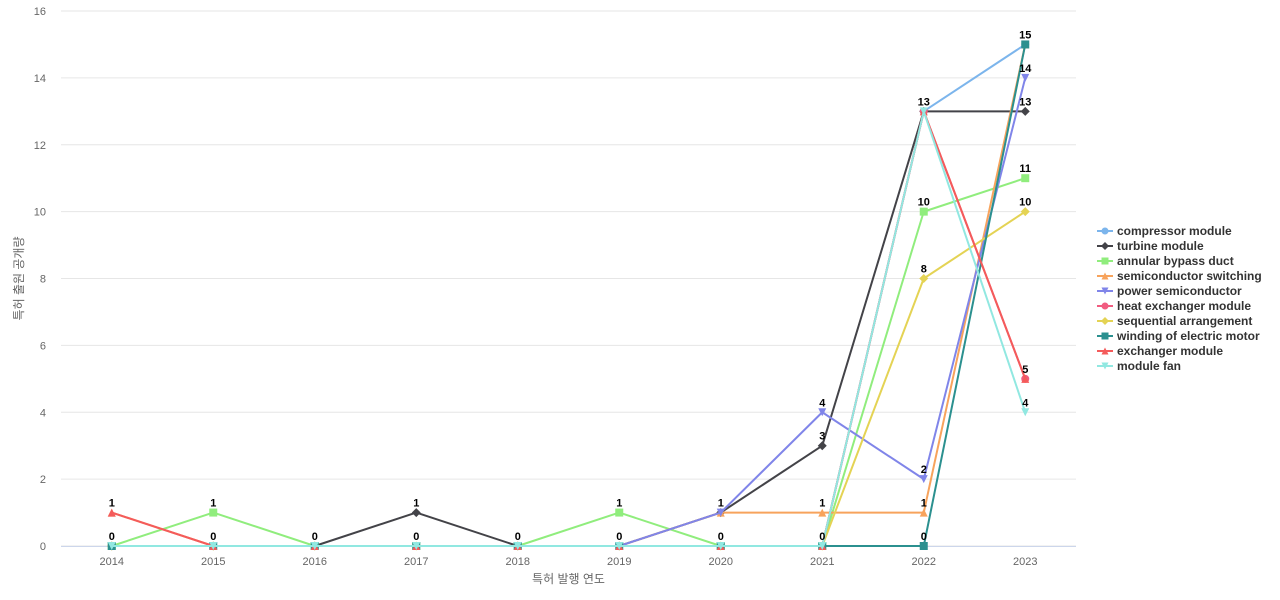 The height and width of the screenshot is (600, 1280). I want to click on legend-item: semiconductor switching, so click(1179, 276).